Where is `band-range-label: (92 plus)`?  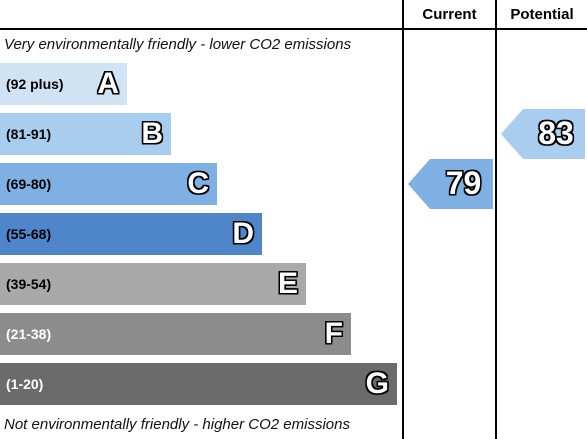 band-range-label: (92 plus) is located at coordinates (35, 84).